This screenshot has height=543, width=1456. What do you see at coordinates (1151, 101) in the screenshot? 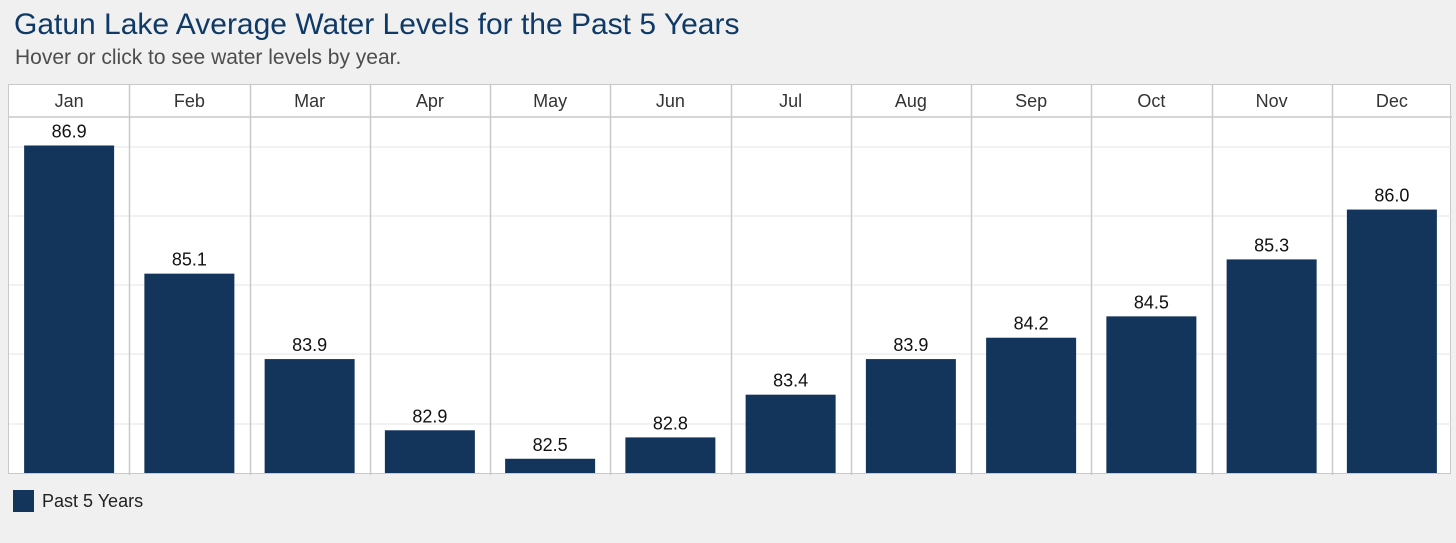
I see `category-label-oct: Oct` at bounding box center [1151, 101].